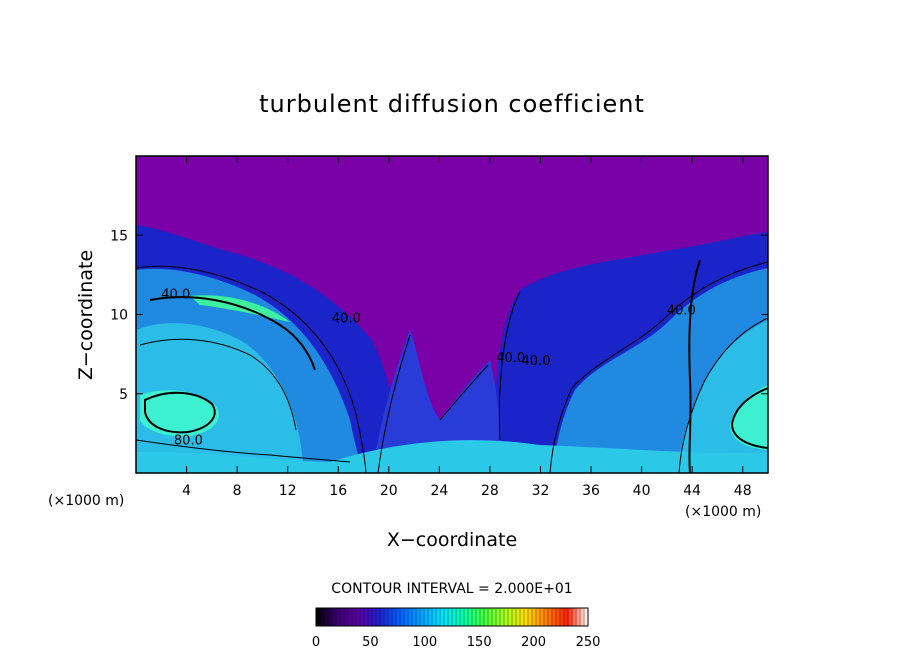  What do you see at coordinates (119, 236) in the screenshot?
I see `y-tick-label: 15` at bounding box center [119, 236].